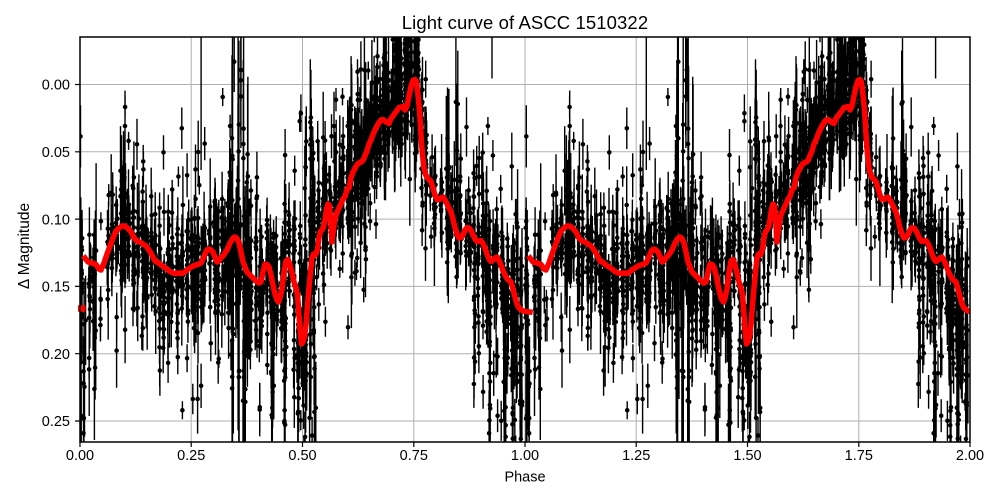  What do you see at coordinates (302, 456) in the screenshot?
I see `svg-text: 0.50` at bounding box center [302, 456].